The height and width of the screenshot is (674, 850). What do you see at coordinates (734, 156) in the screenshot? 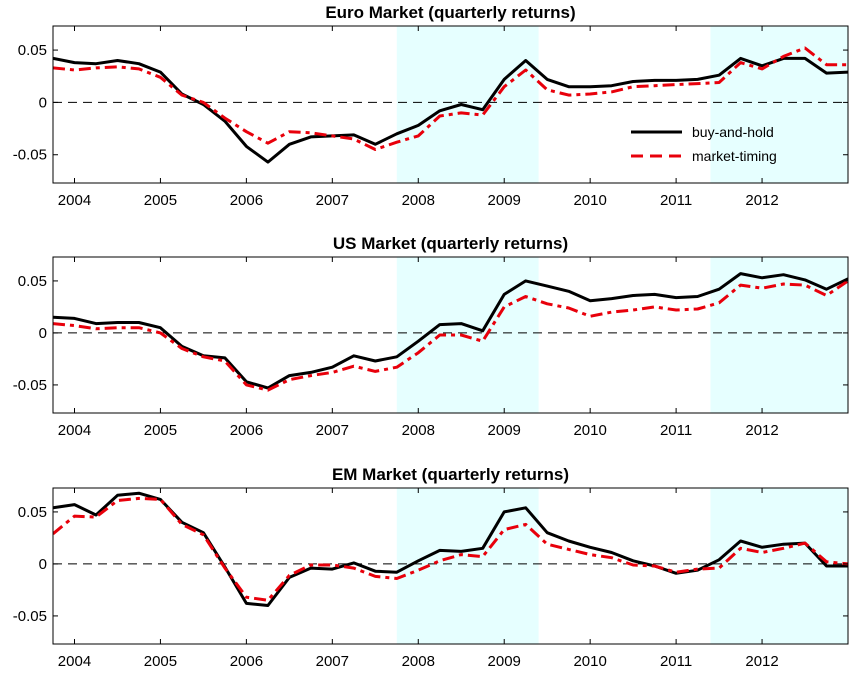
I see `legend-label-market-timing: market-timing` at bounding box center [734, 156].